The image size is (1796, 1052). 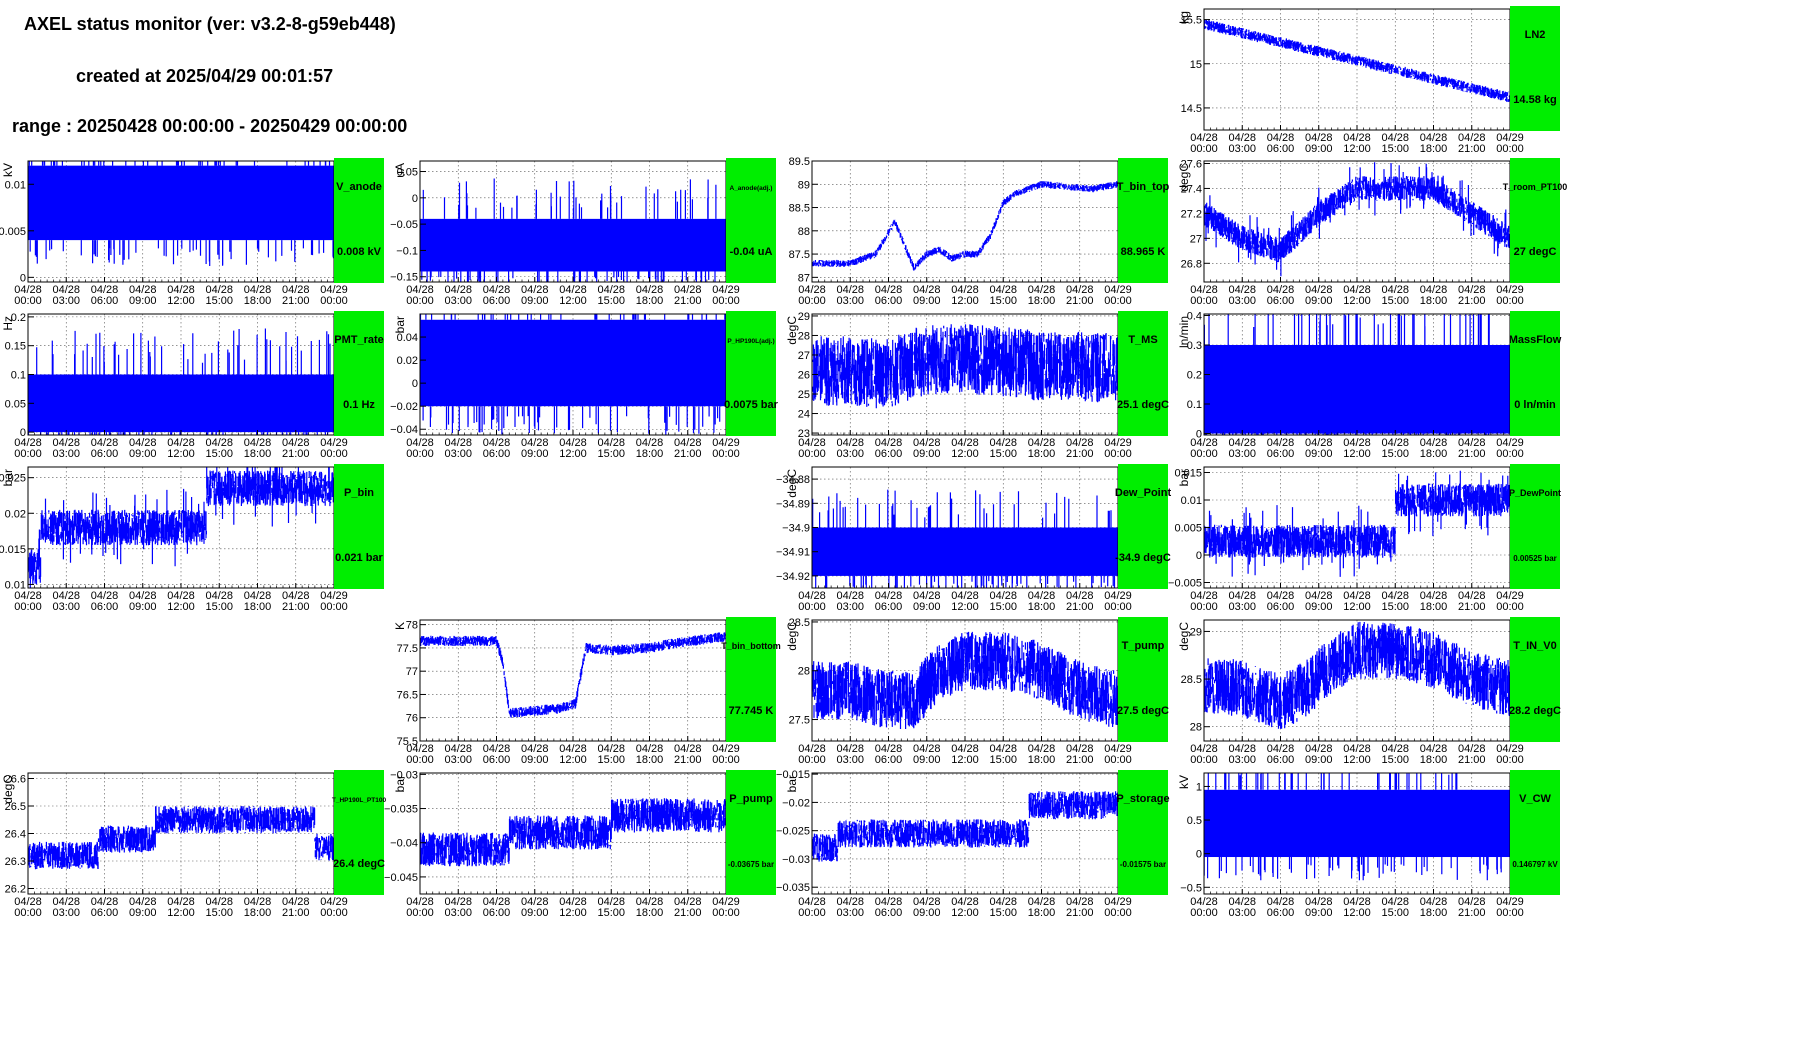 I want to click on x-tick-time: 15:00, so click(x=1395, y=760).